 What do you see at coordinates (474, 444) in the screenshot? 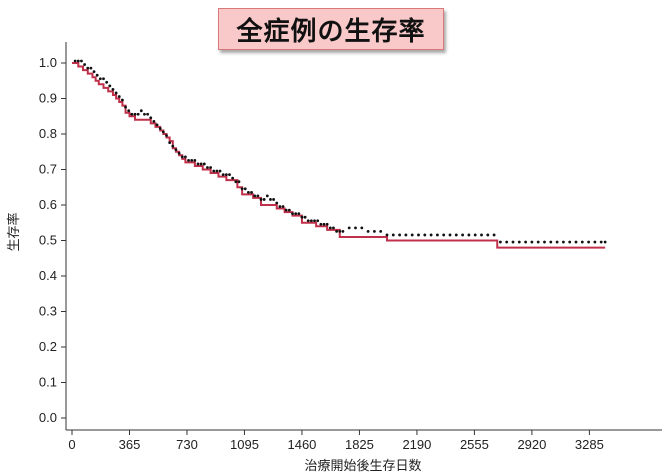
I see `x-tick-label: 2555` at bounding box center [474, 444].